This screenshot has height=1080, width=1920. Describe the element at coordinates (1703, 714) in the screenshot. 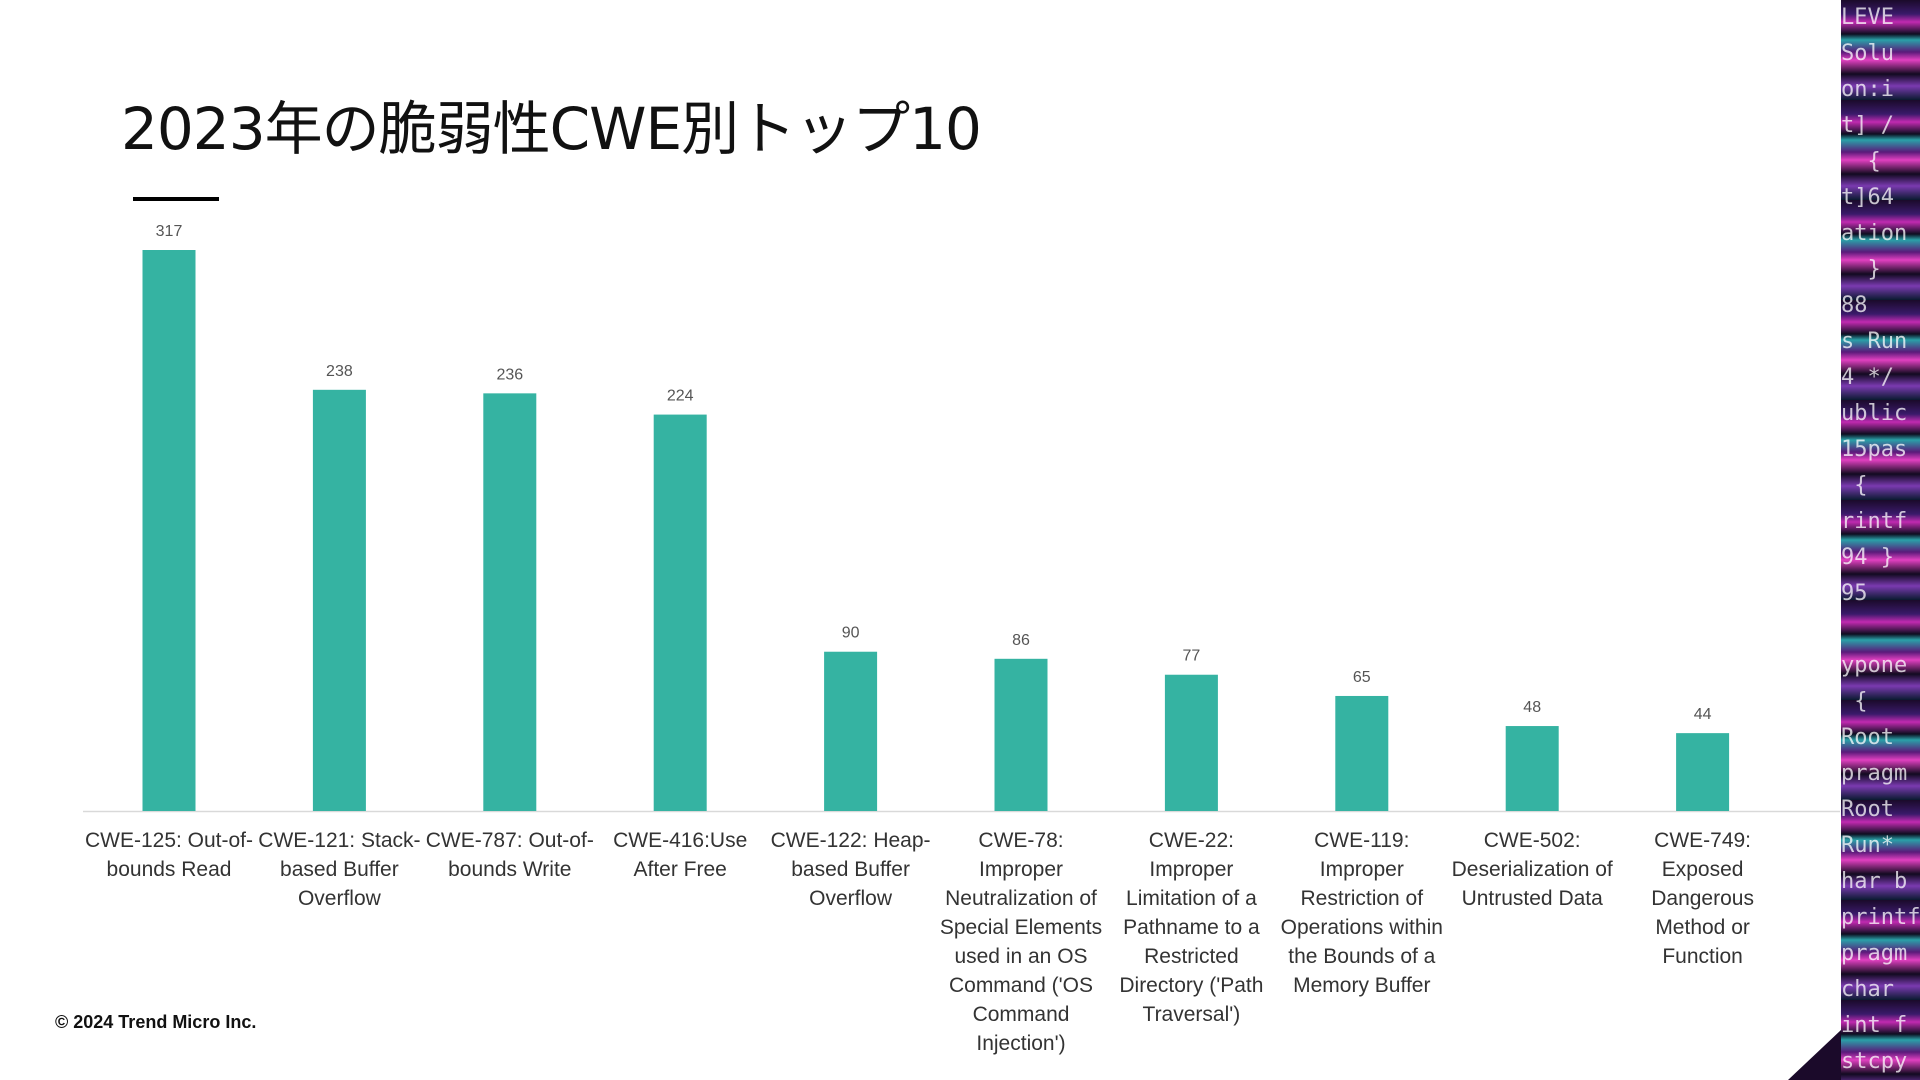

I see `data-label: 44` at that location.